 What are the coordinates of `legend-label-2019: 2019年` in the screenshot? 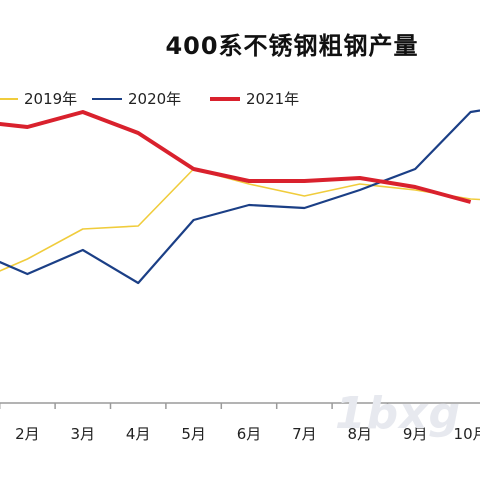 It's located at (51, 99).